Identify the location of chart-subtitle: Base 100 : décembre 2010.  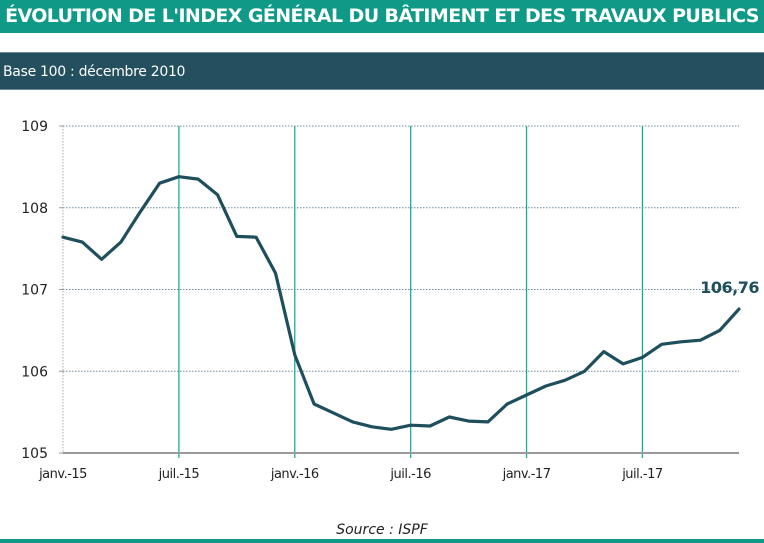
(382, 71).